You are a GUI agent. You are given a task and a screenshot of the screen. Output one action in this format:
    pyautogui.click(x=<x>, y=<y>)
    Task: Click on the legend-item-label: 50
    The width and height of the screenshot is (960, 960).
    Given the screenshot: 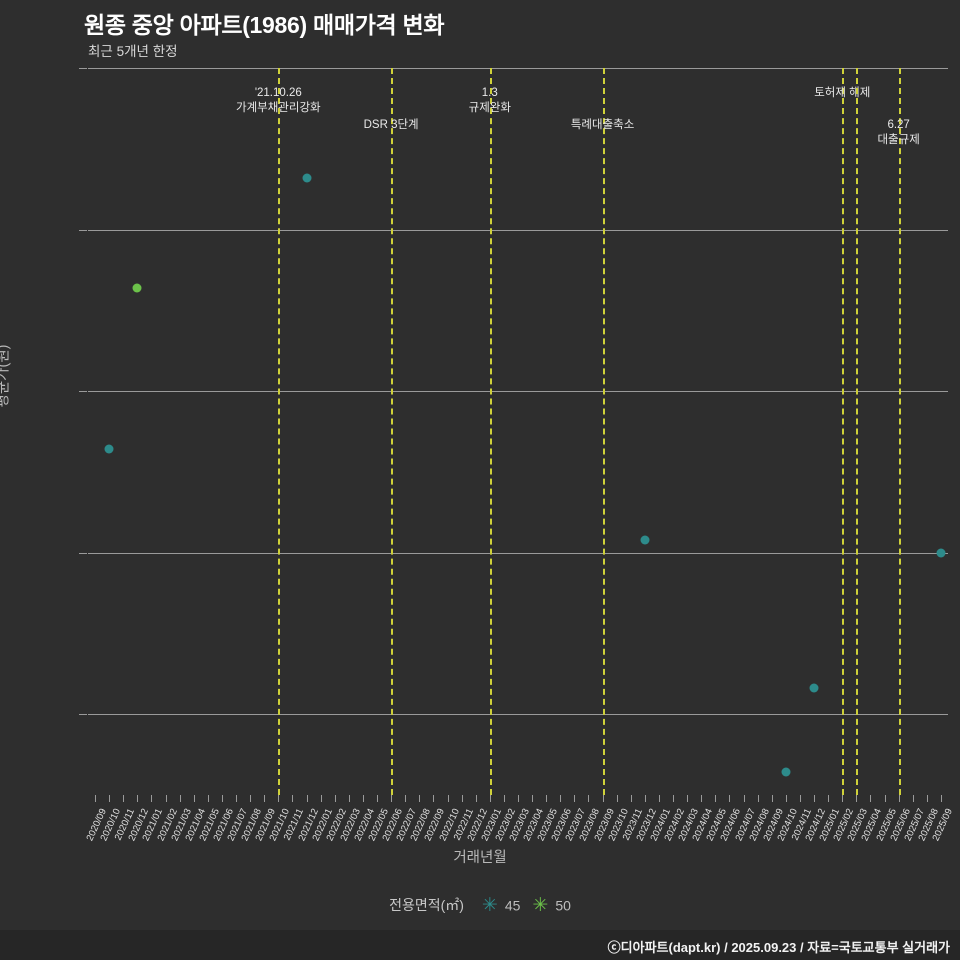 What is the action you would take?
    pyautogui.click(x=563, y=905)
    